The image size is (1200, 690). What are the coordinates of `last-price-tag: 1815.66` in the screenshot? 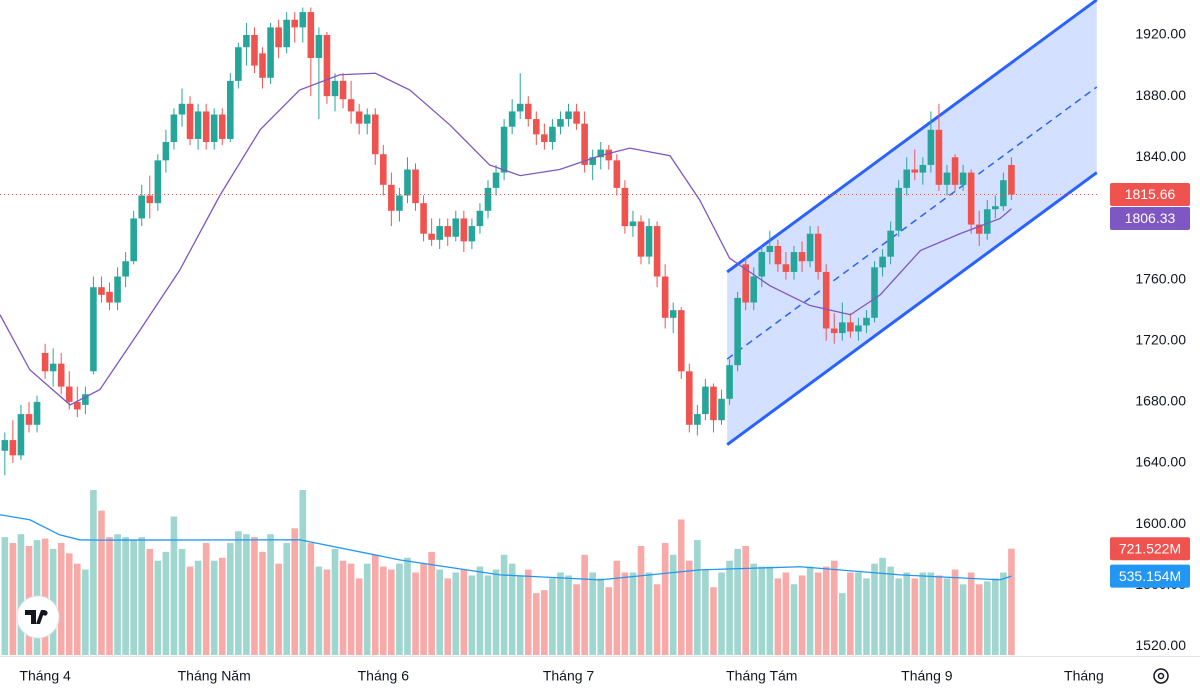 It's located at (1150, 194).